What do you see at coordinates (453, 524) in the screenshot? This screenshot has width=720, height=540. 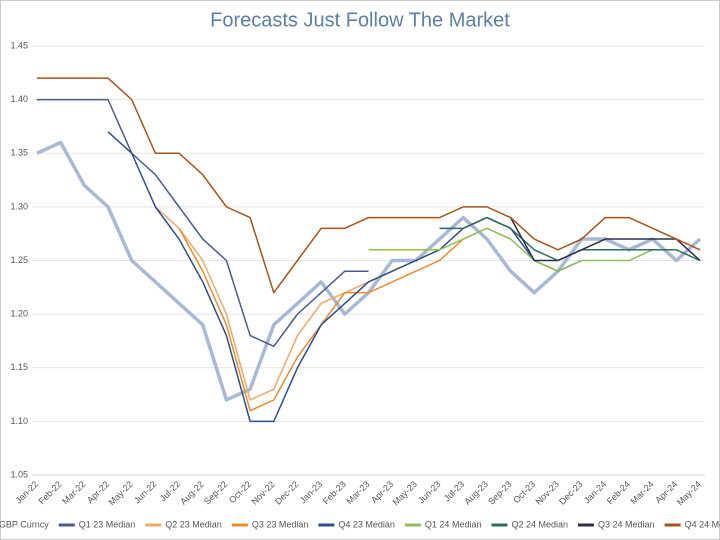 I see `legend-label: Q1 24 Median` at bounding box center [453, 524].